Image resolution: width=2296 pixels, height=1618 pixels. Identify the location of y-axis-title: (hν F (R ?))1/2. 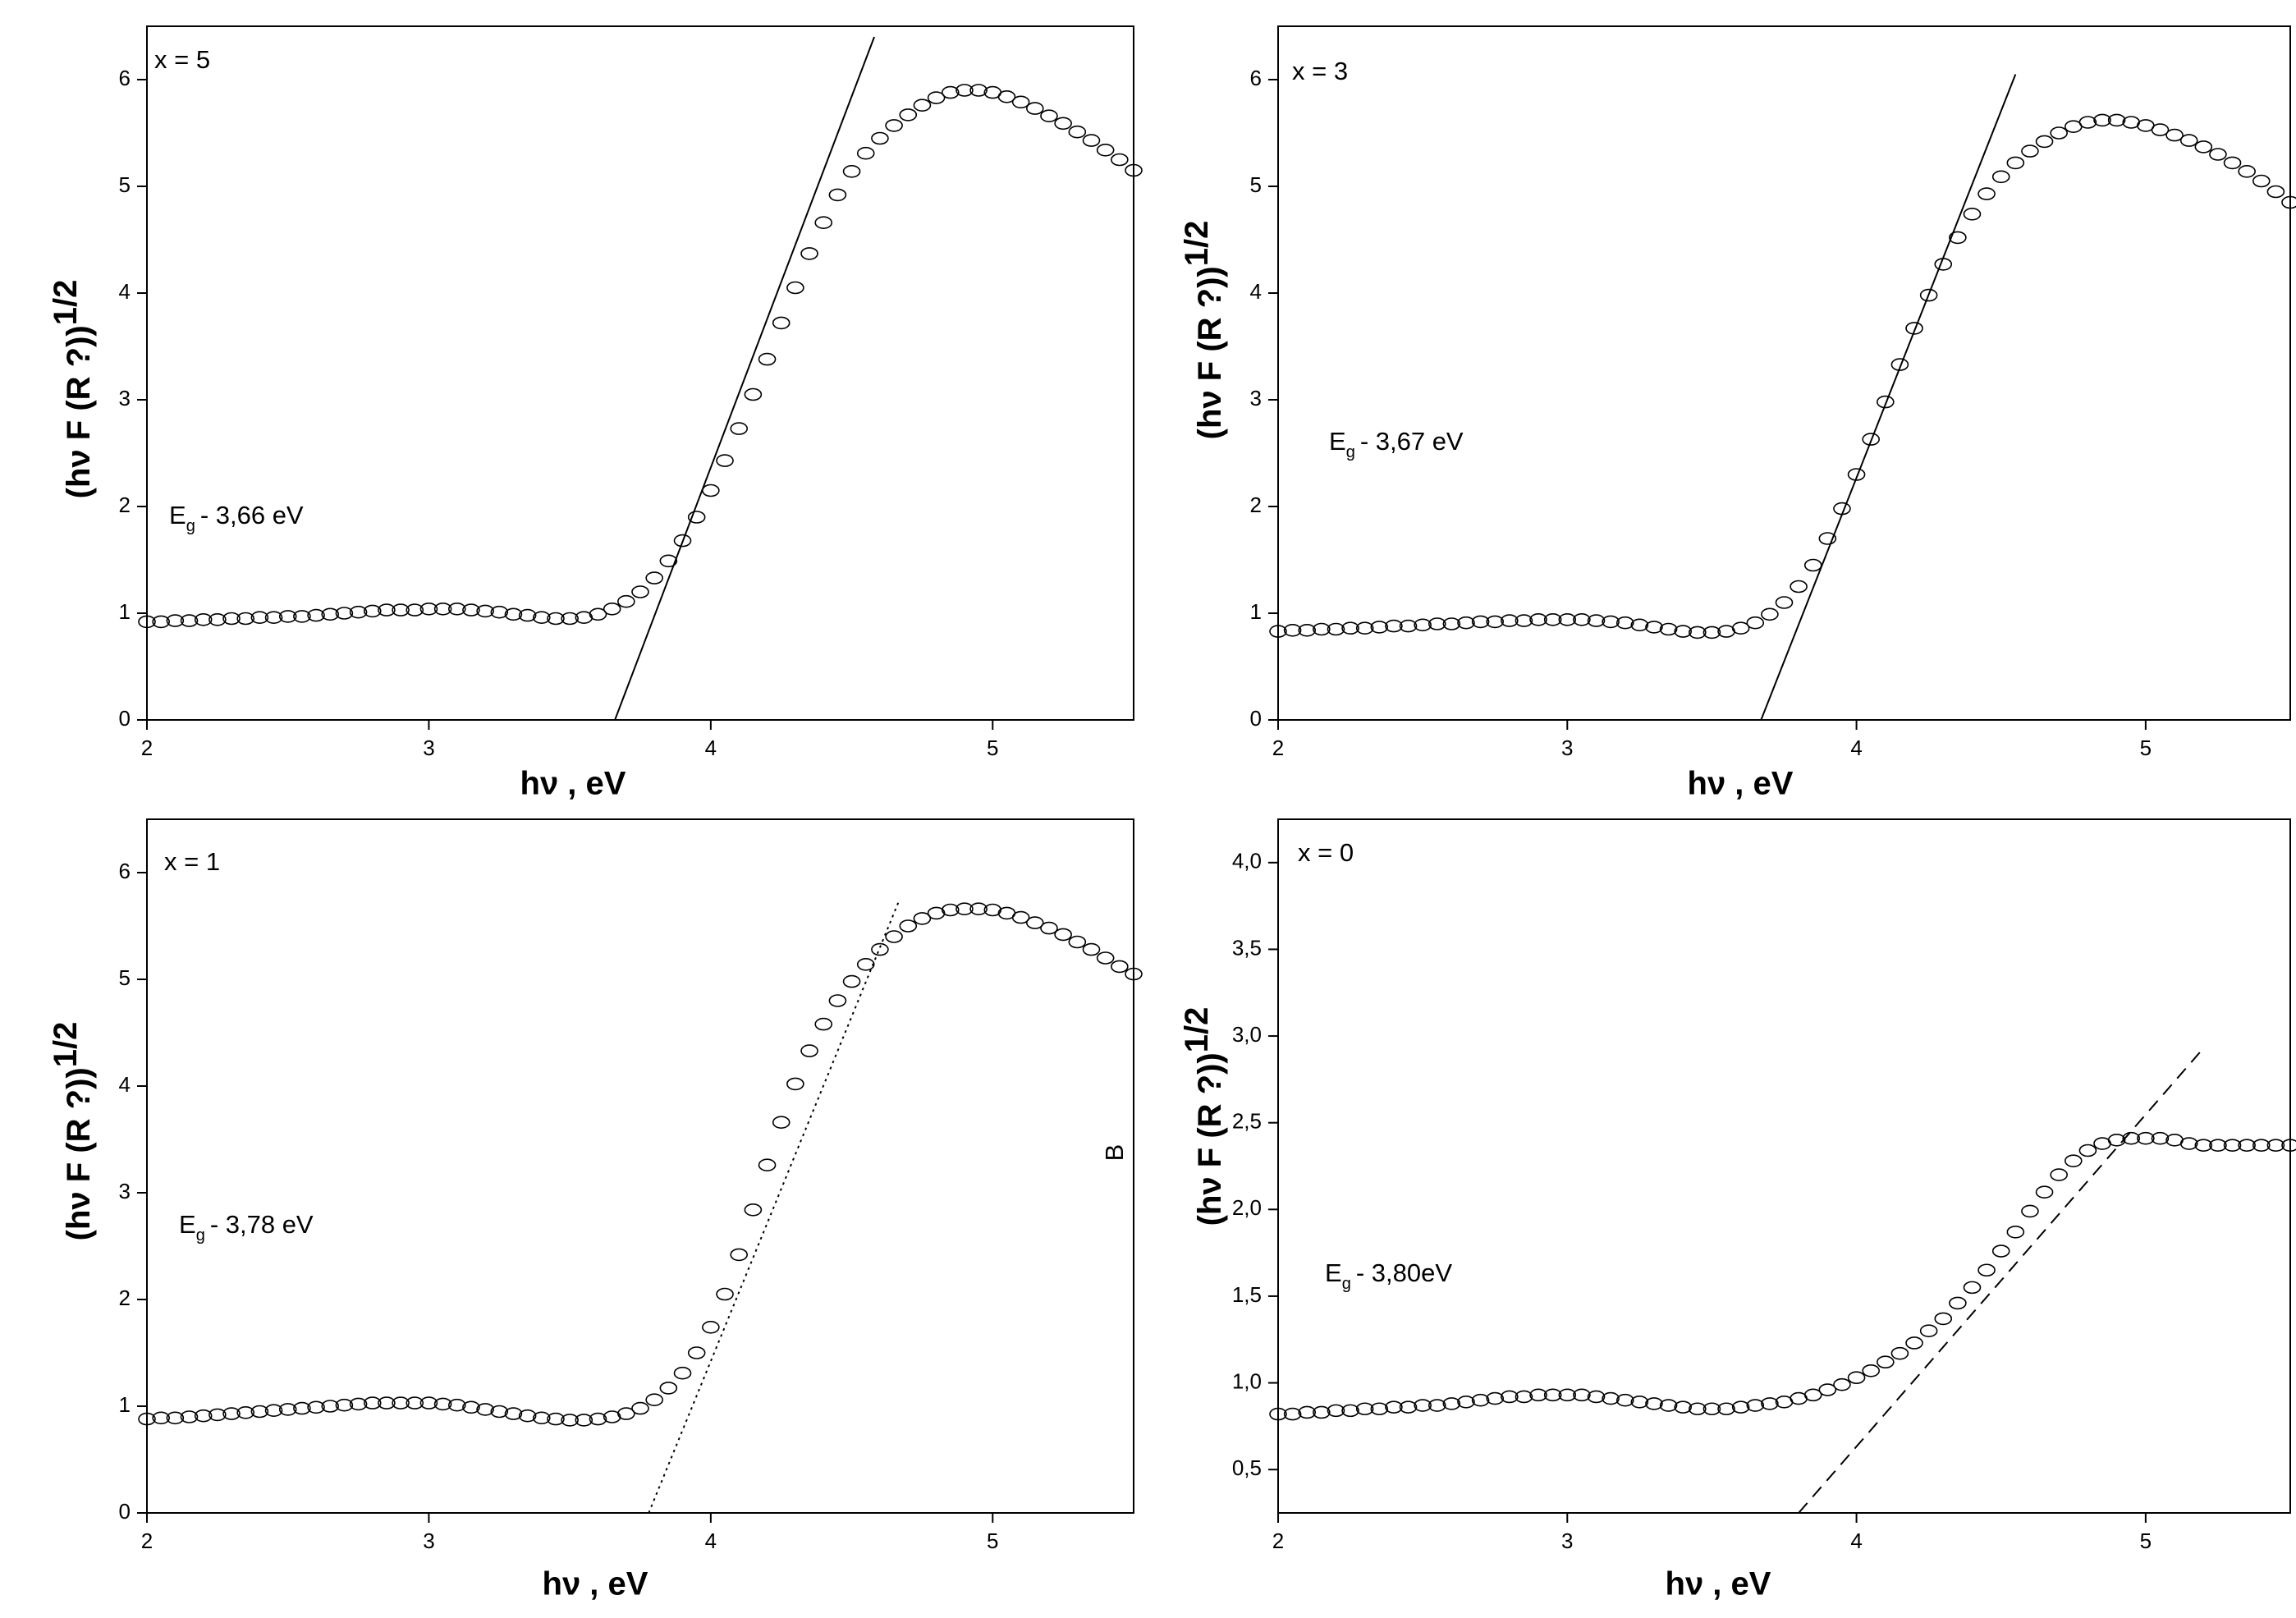
(72, 1131).